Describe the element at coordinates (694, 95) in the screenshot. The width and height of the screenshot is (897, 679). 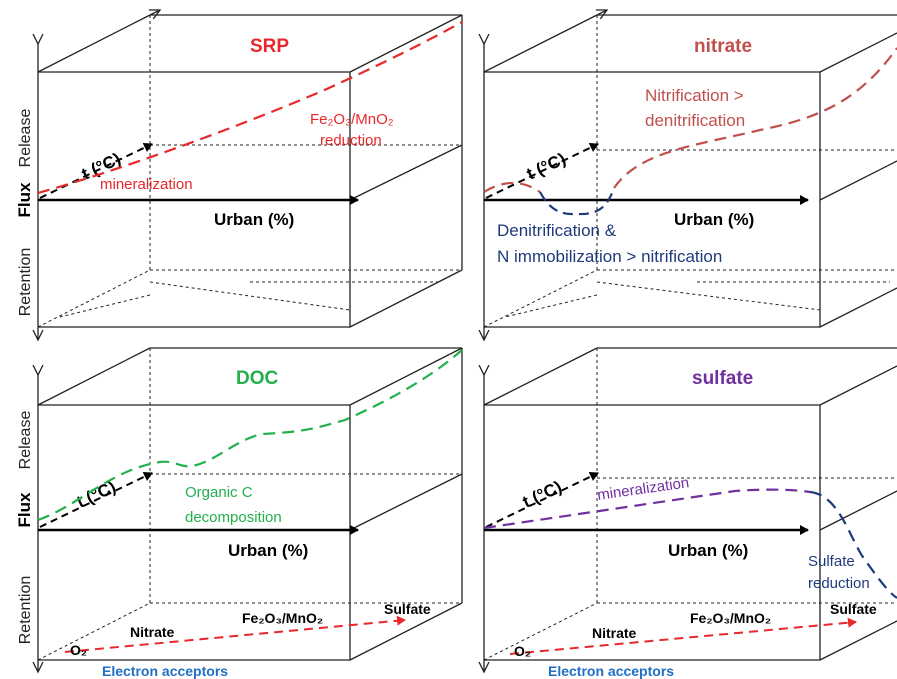
I see `note-nitrification: Nitrification >` at that location.